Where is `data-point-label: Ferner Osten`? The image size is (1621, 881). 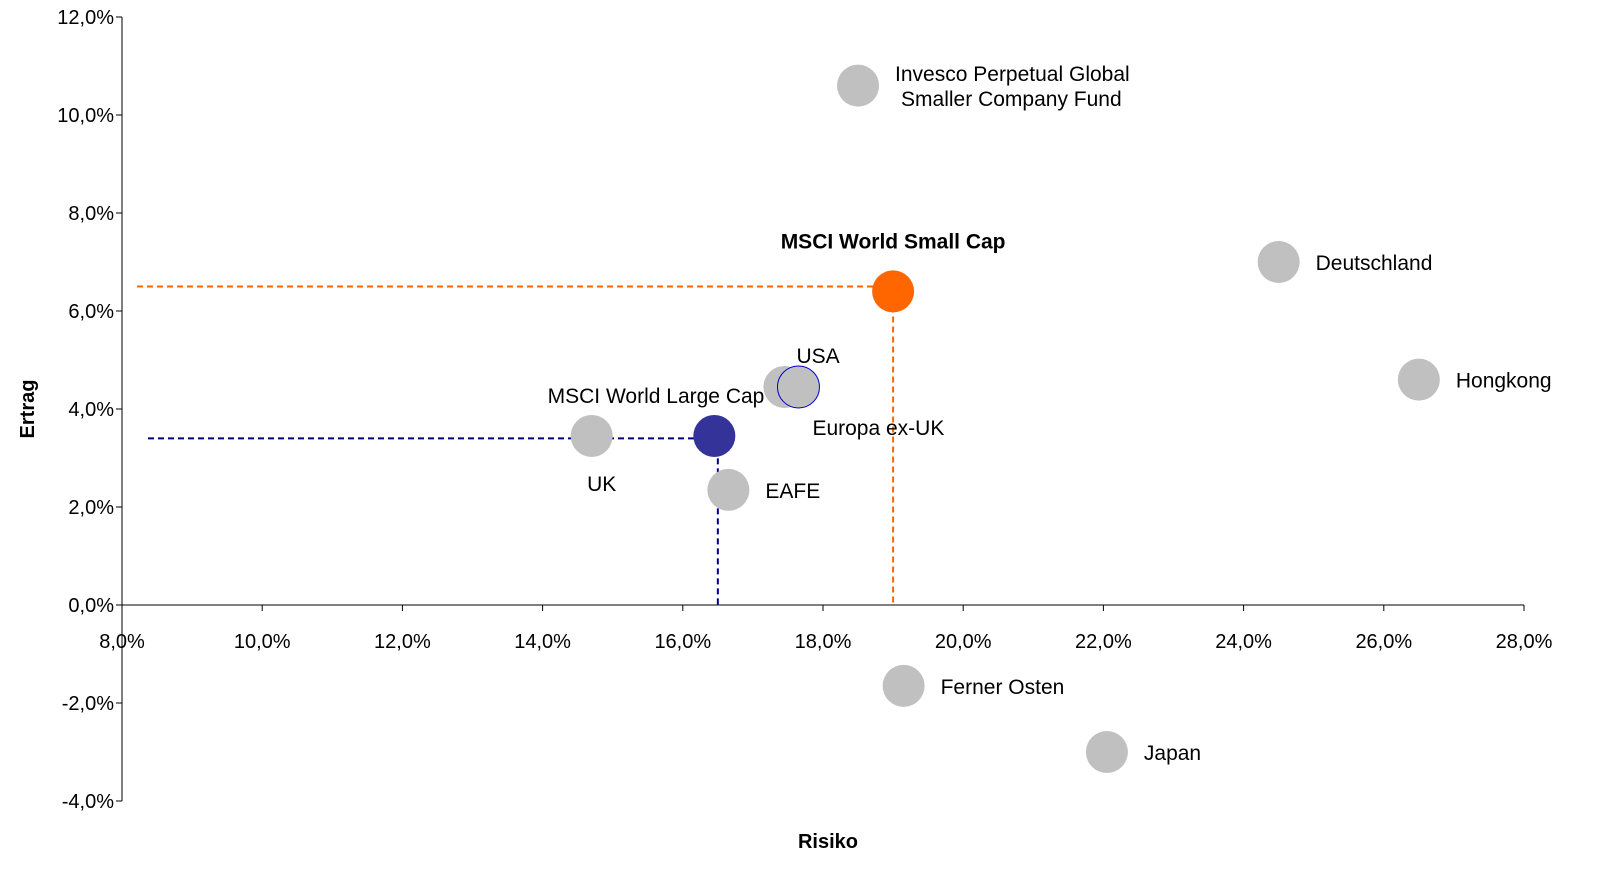 data-point-label: Ferner Osten is located at coordinates (1003, 687).